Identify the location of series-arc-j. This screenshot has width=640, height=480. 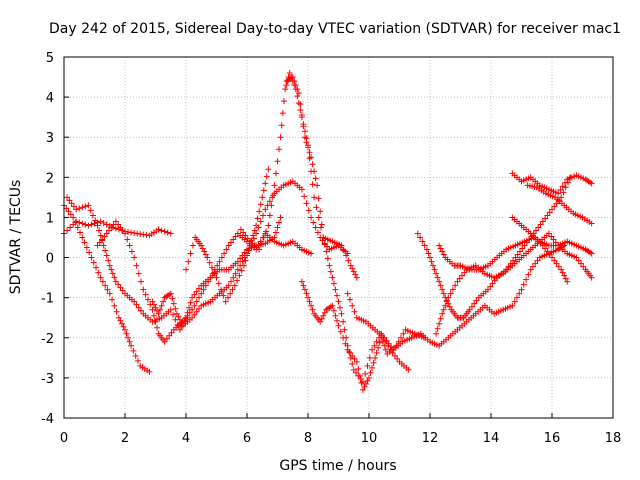
(456, 297).